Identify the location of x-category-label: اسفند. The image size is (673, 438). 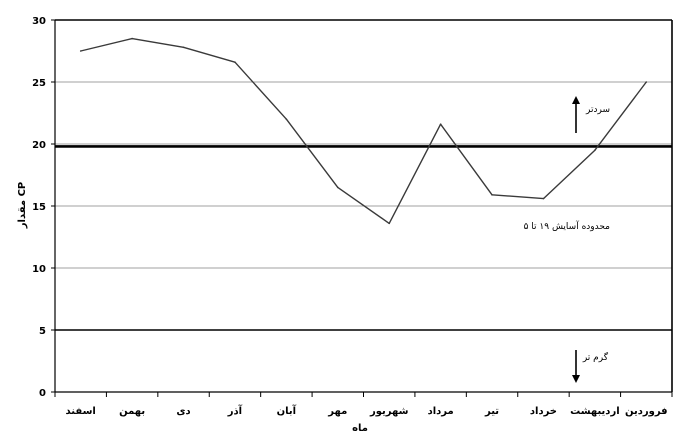
(81, 411).